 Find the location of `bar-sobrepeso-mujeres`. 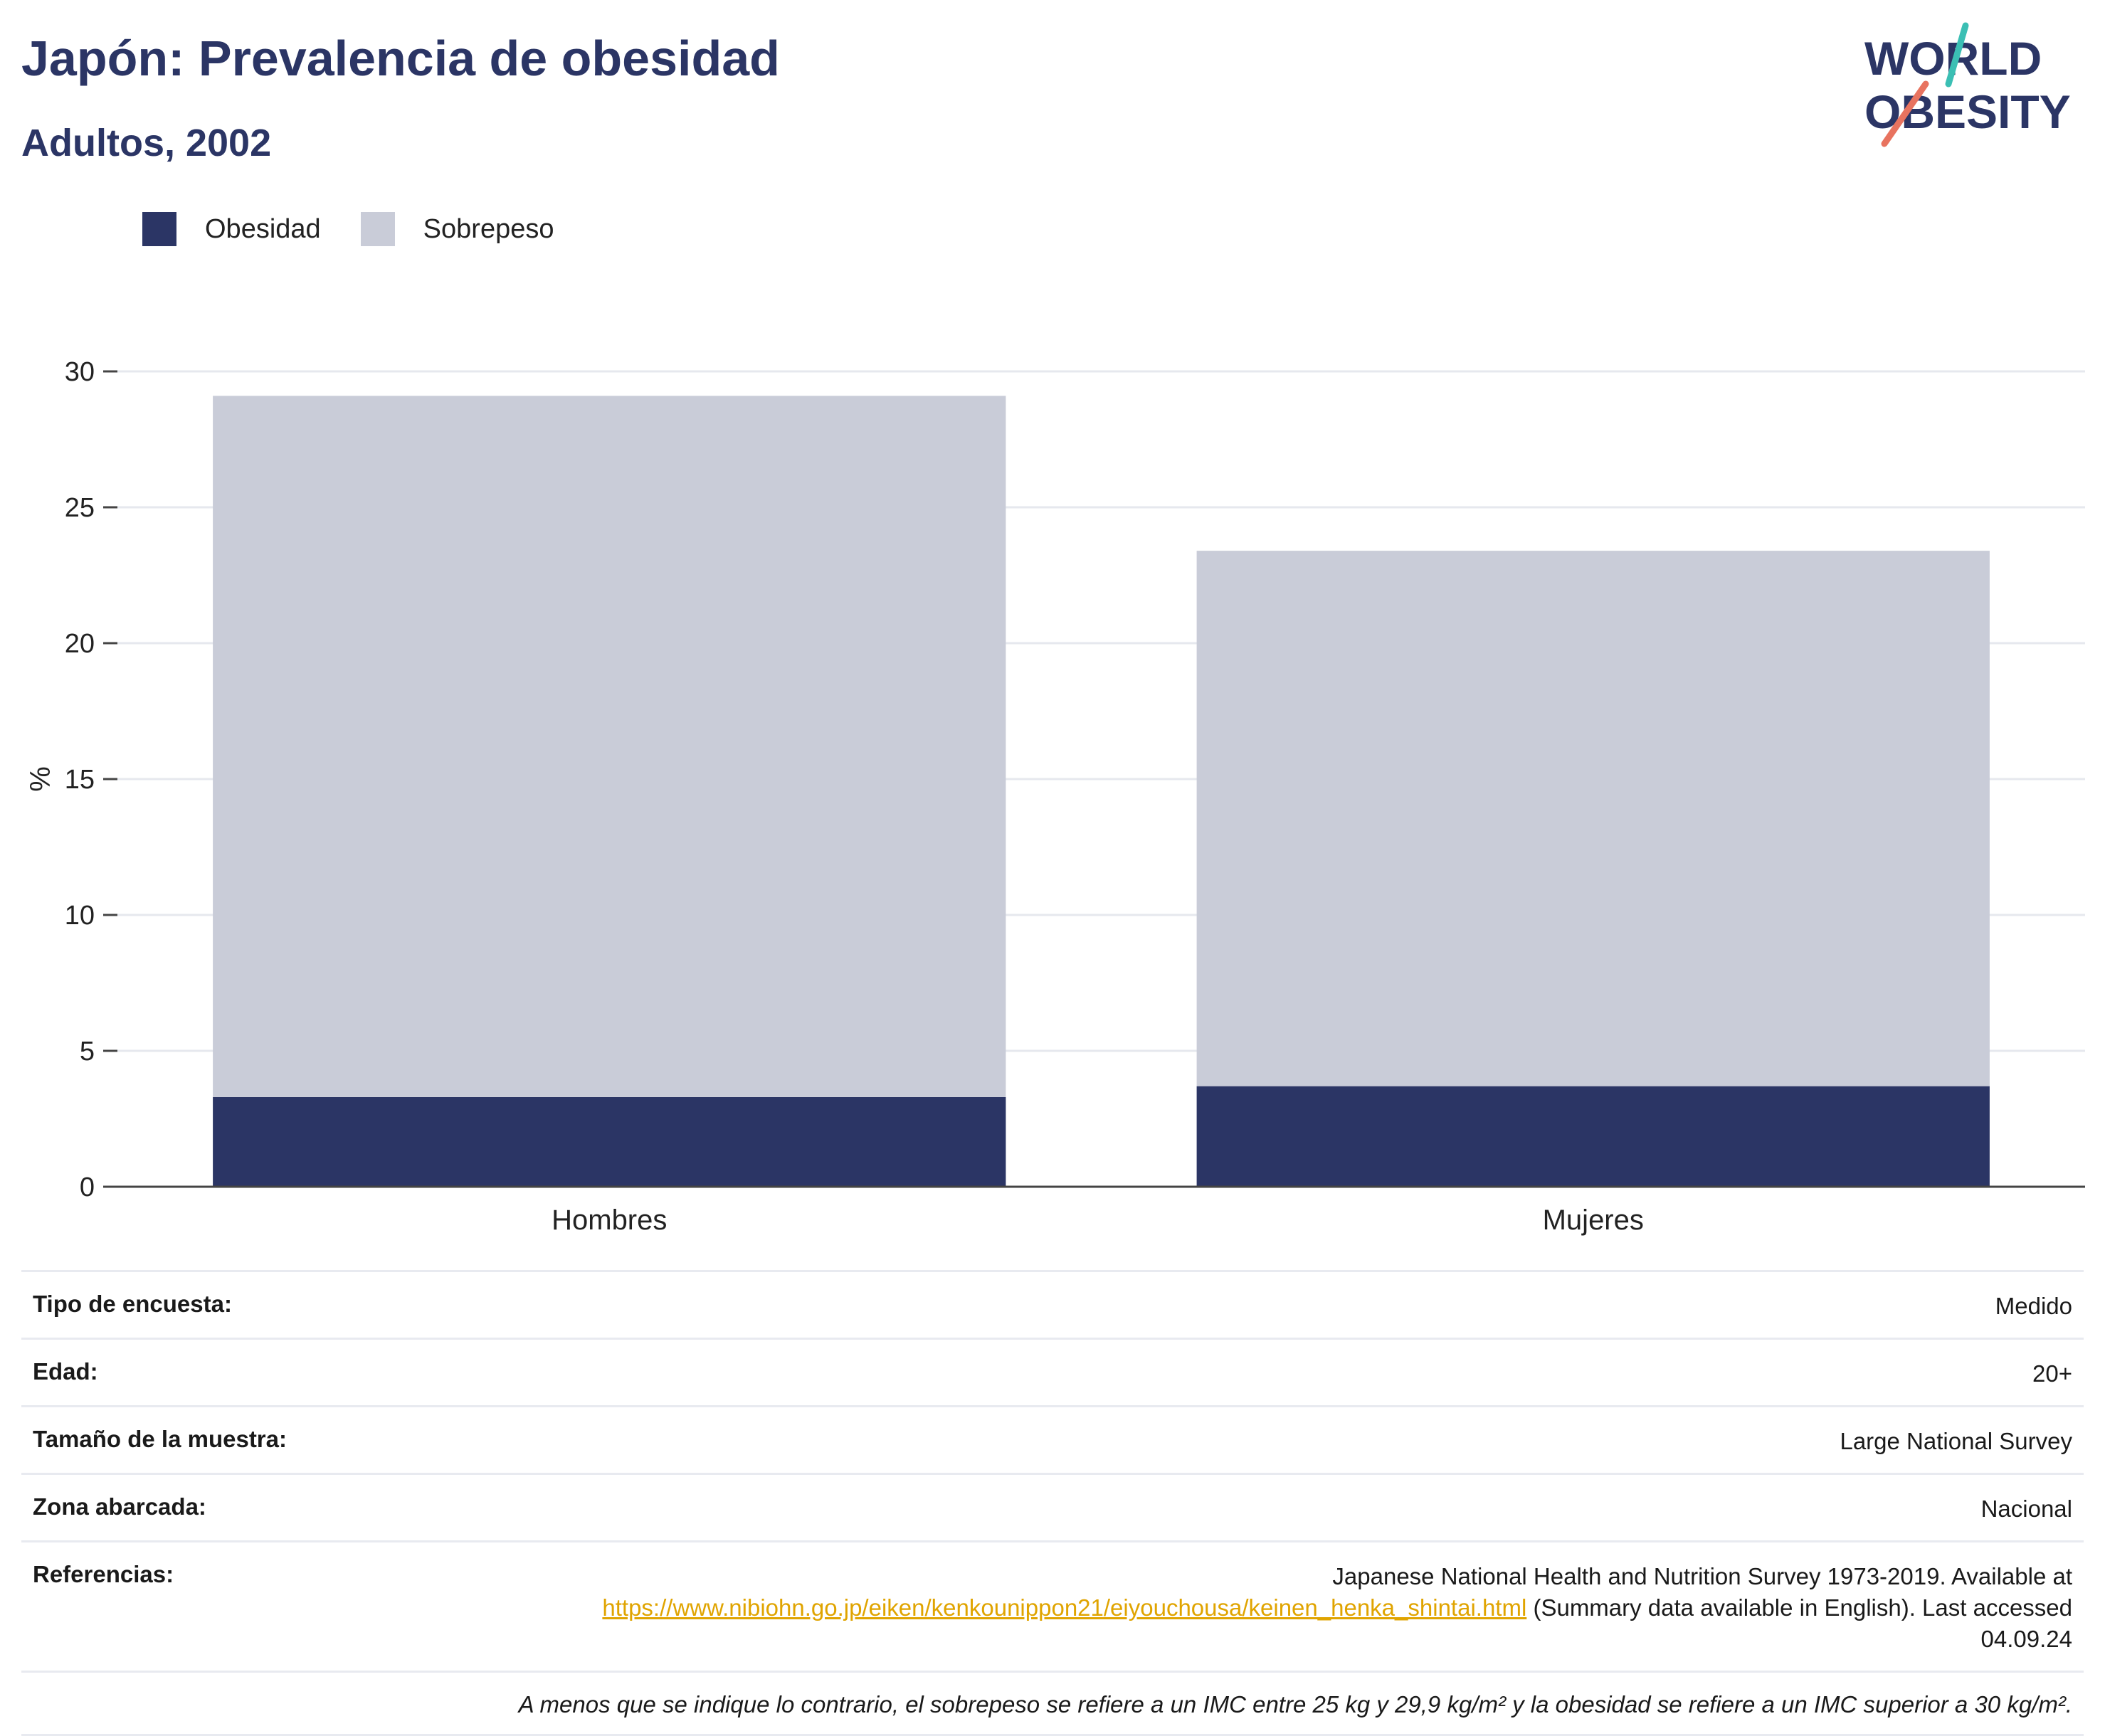

bar-sobrepeso-mujeres is located at coordinates (1593, 818).